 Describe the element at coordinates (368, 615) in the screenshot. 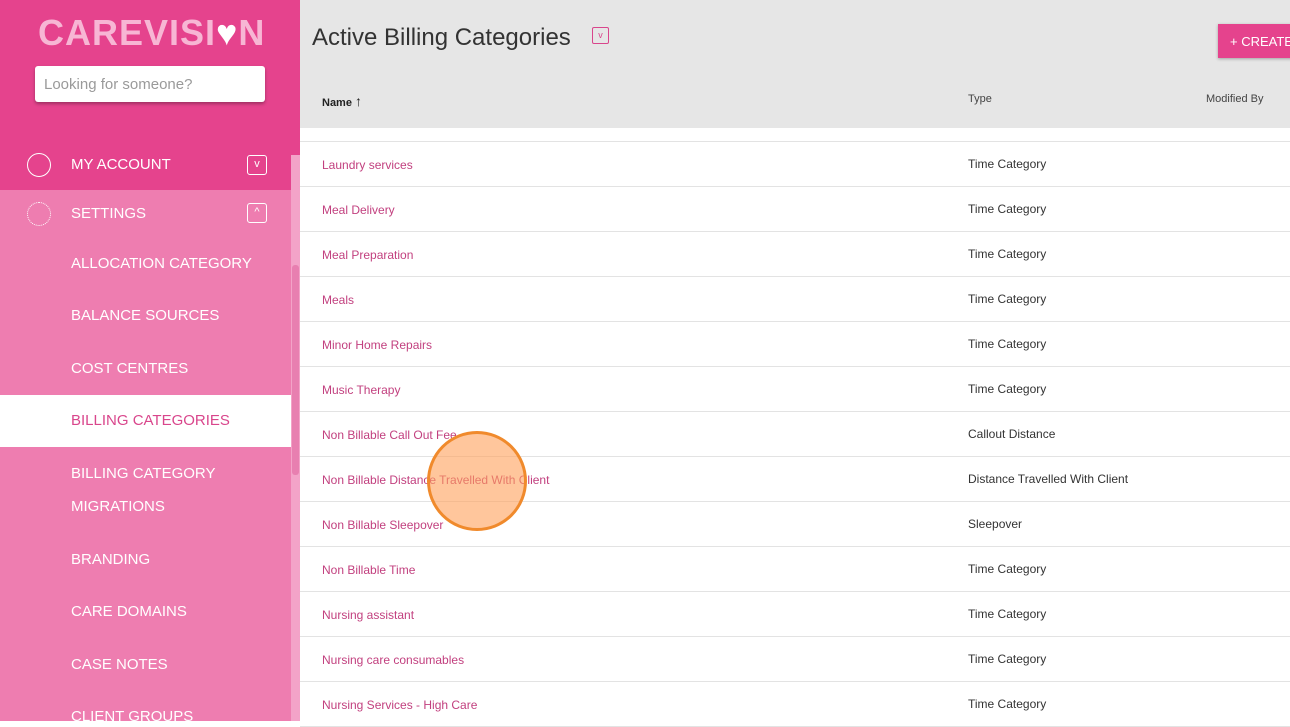

I see `row-name-link: Nursing assistant` at that location.